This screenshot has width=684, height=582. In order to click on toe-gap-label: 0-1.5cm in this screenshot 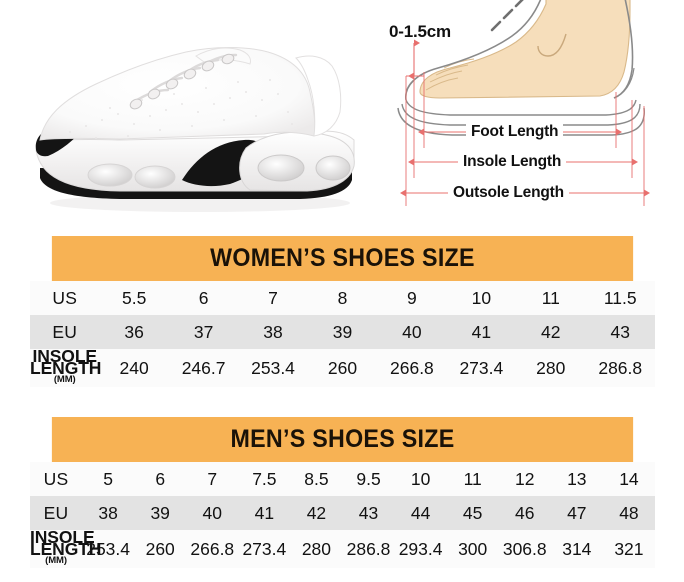, I will do `click(420, 31)`.